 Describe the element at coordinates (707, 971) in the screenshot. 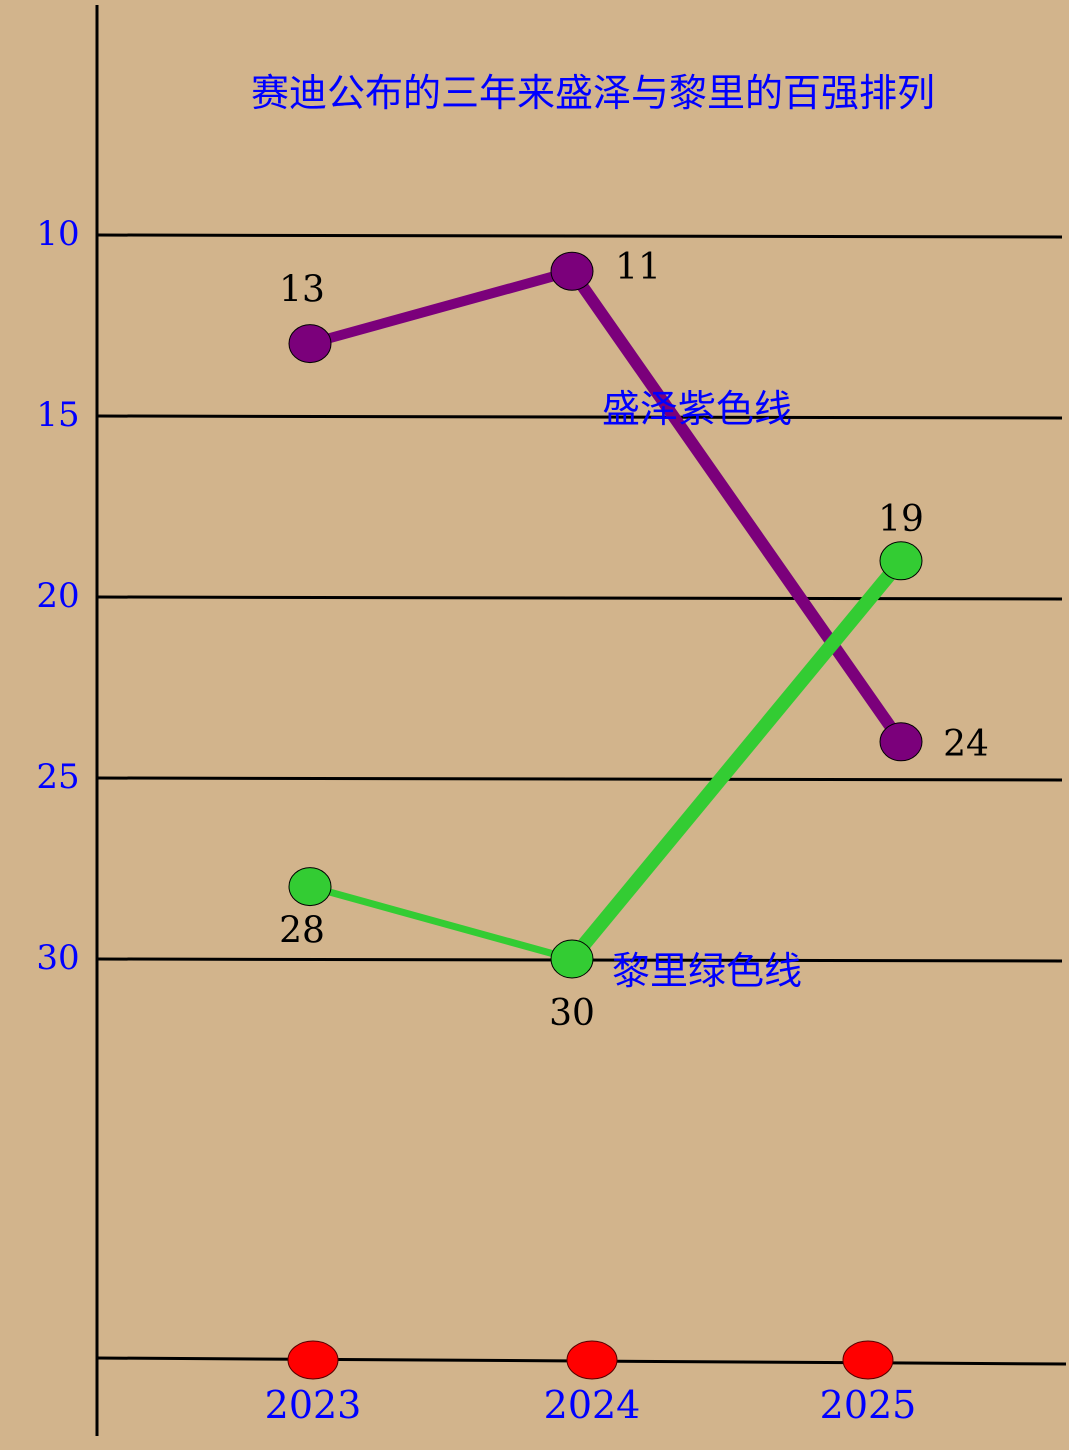

I see `series-label: 黎里绿色线` at that location.